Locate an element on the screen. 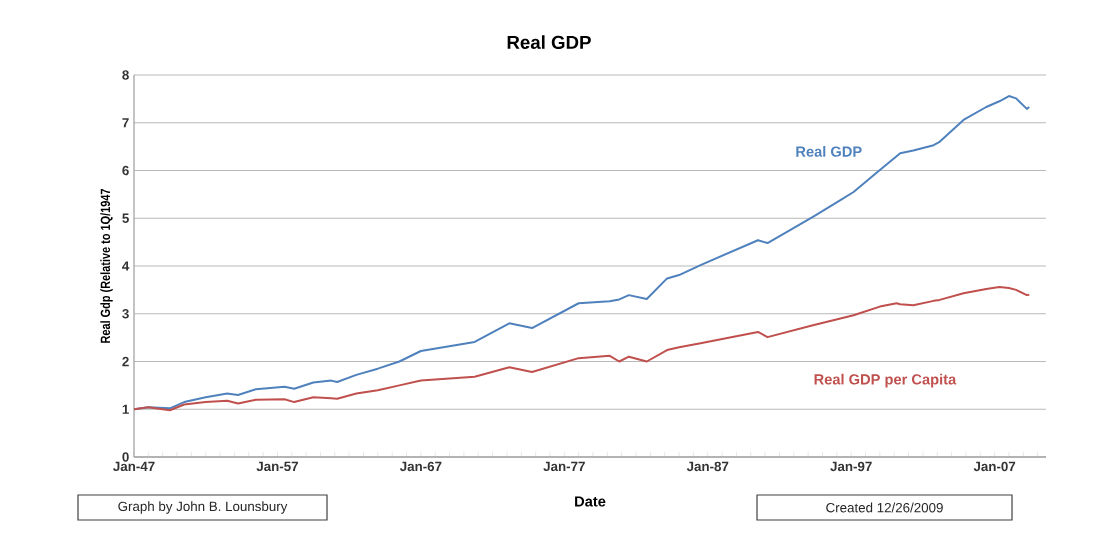 Image resolution: width=1102 pixels, height=537 pixels. y-tick-label: 3 is located at coordinates (125, 314).